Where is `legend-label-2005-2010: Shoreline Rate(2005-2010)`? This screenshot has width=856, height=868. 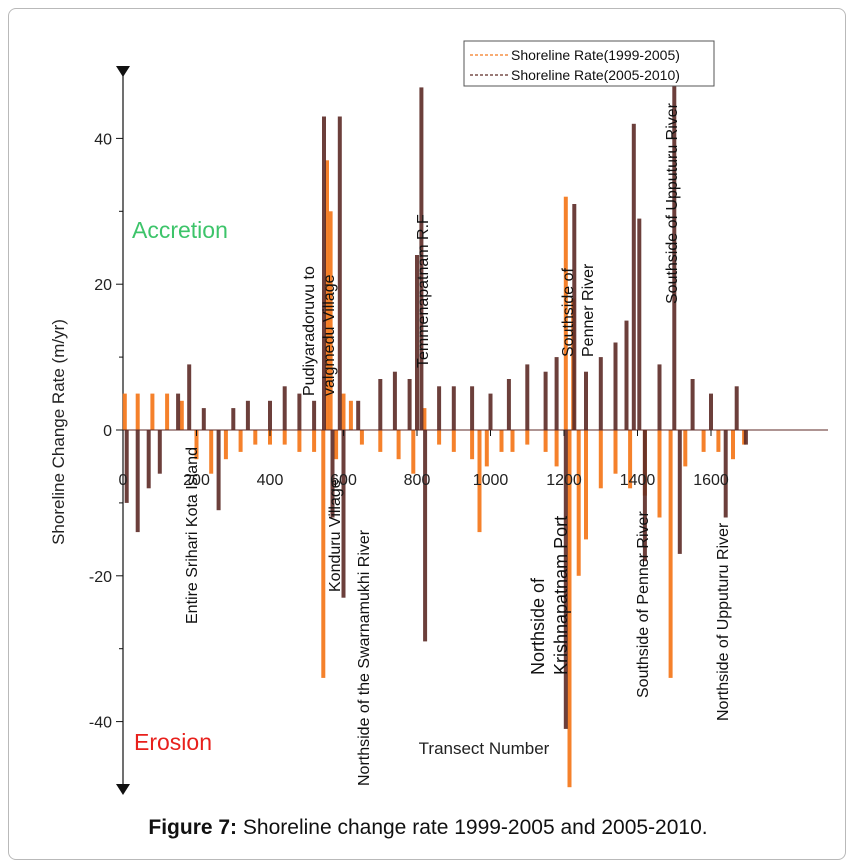
legend-label-2005-2010: Shoreline Rate(2005-2010) is located at coordinates (595, 75).